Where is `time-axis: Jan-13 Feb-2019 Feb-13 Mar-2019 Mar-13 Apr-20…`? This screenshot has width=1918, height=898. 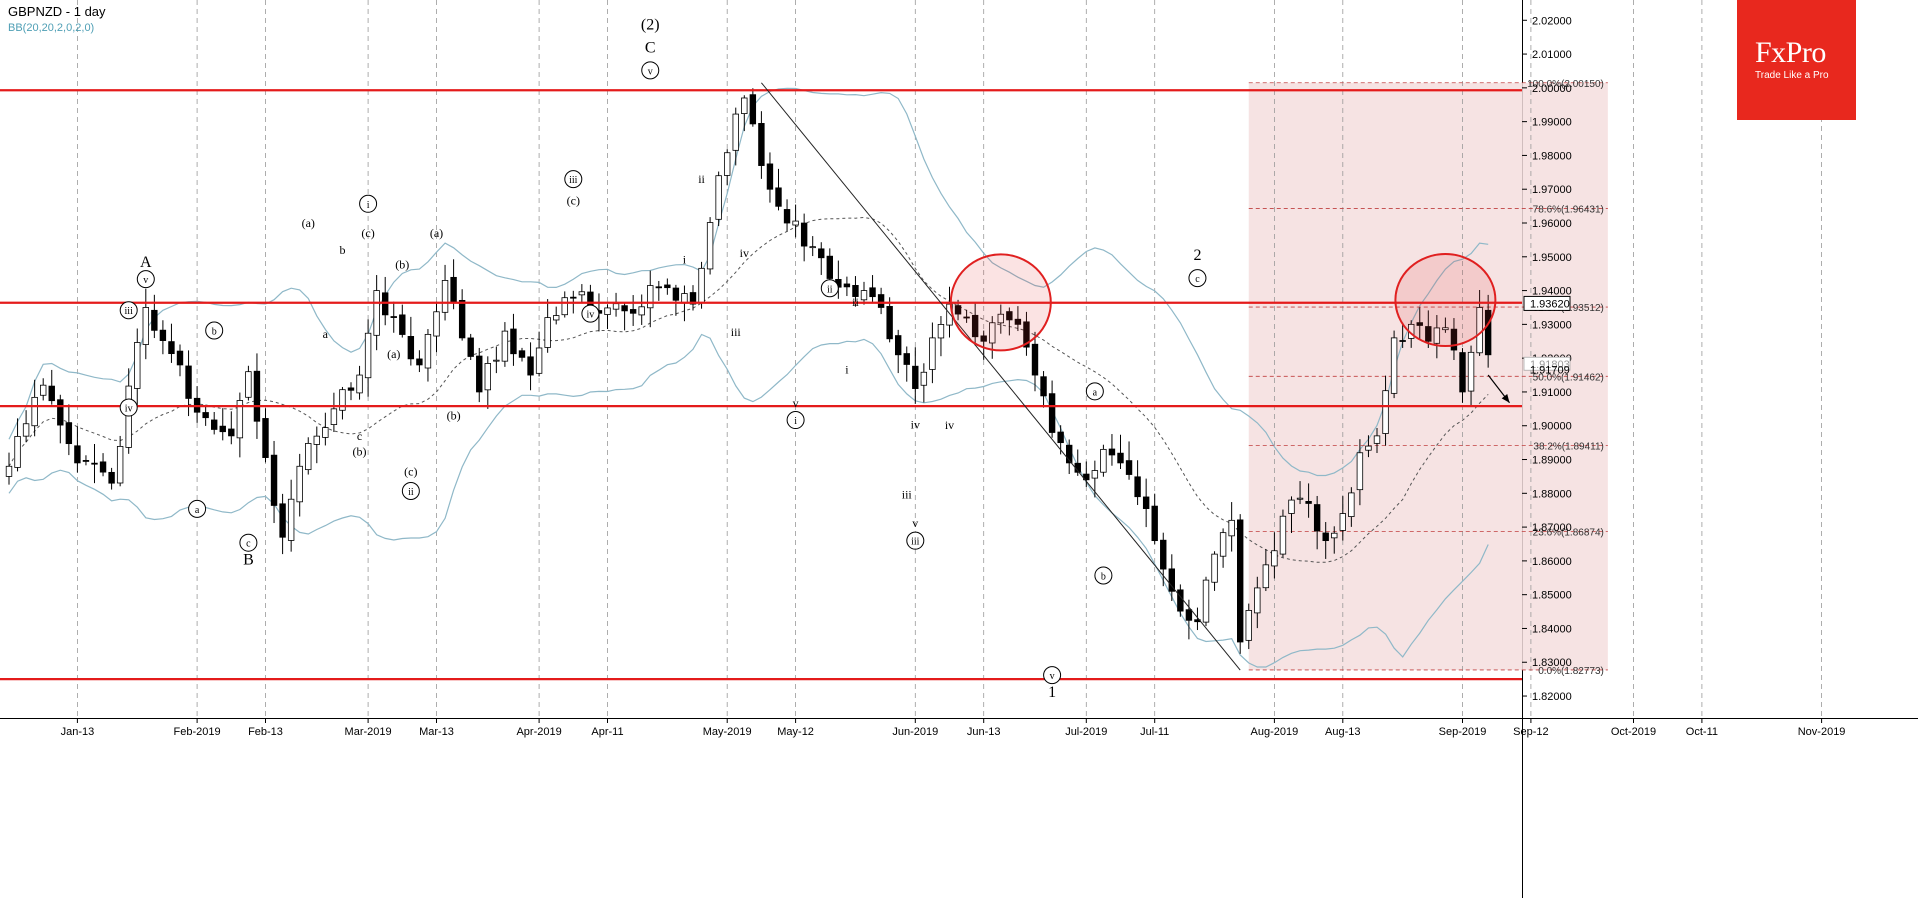 time-axis: Jan-13 Feb-2019 Feb-13 Mar-2019 Mar-13 Apr-20… is located at coordinates (953, 728).